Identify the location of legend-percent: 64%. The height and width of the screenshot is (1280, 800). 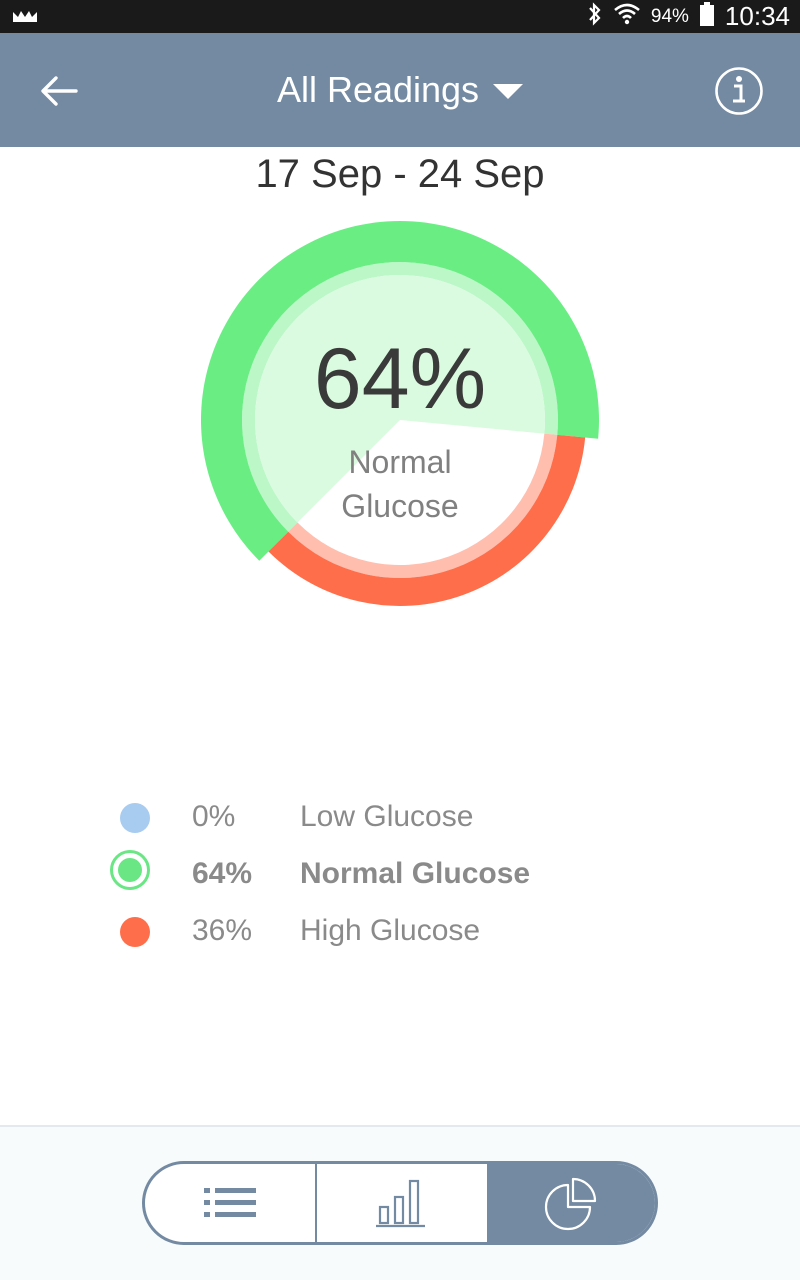
(222, 873).